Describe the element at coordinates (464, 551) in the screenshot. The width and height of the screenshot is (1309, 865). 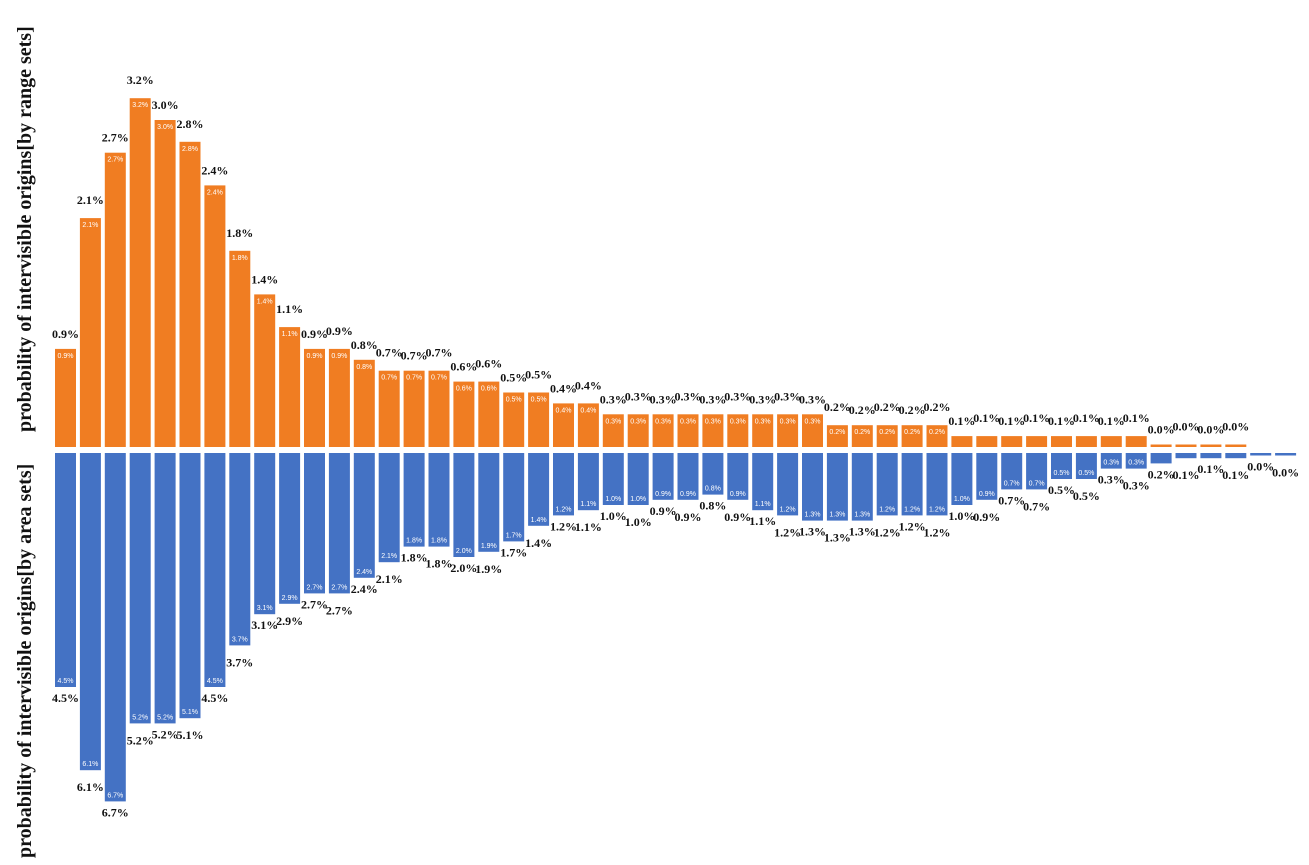
I see `bar-area-inner-label-16: 2.0%` at that location.